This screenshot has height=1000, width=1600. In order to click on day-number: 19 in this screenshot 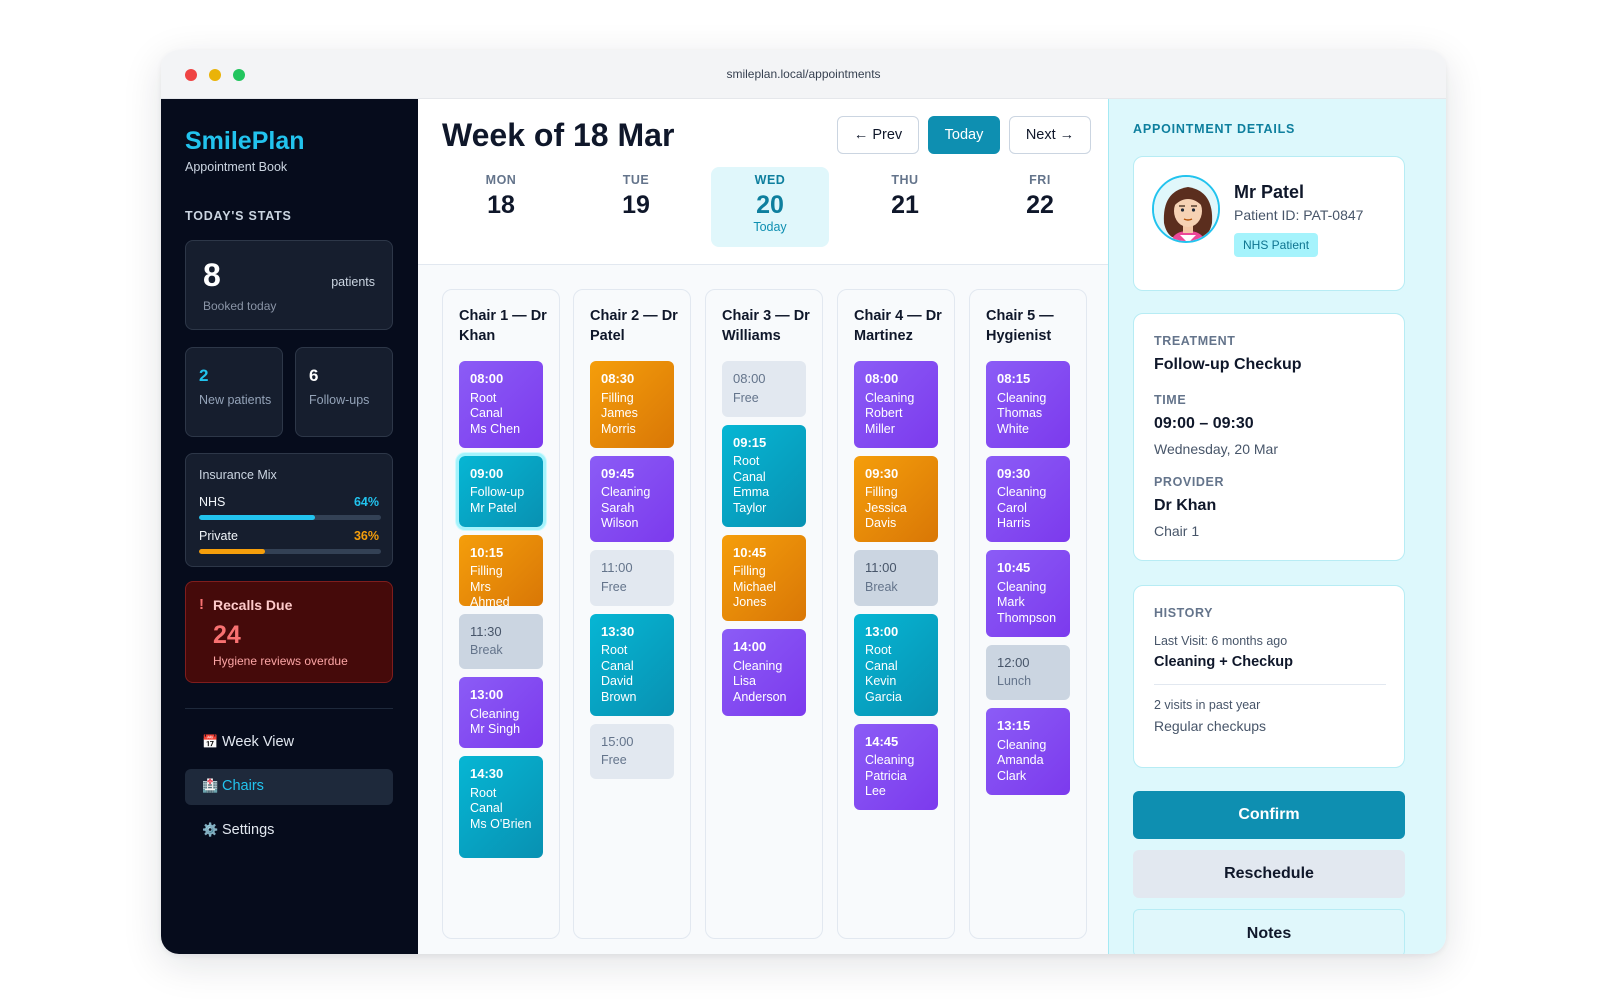, I will do `click(636, 205)`.